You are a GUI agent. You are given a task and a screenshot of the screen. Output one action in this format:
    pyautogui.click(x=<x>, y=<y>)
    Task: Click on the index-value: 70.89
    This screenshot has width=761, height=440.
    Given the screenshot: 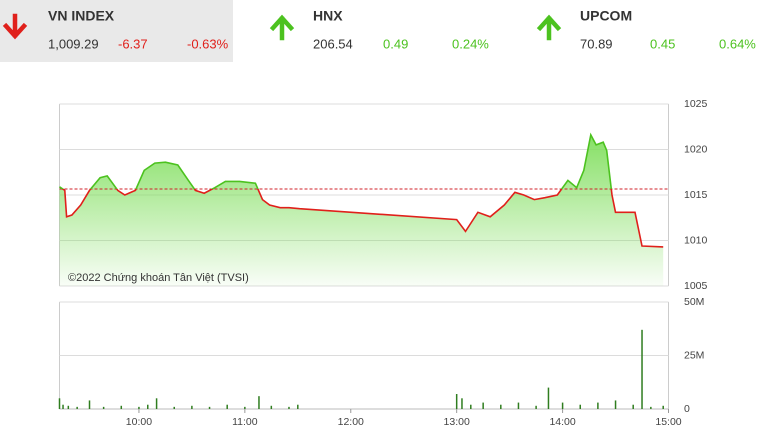 What is the action you would take?
    pyautogui.click(x=596, y=43)
    